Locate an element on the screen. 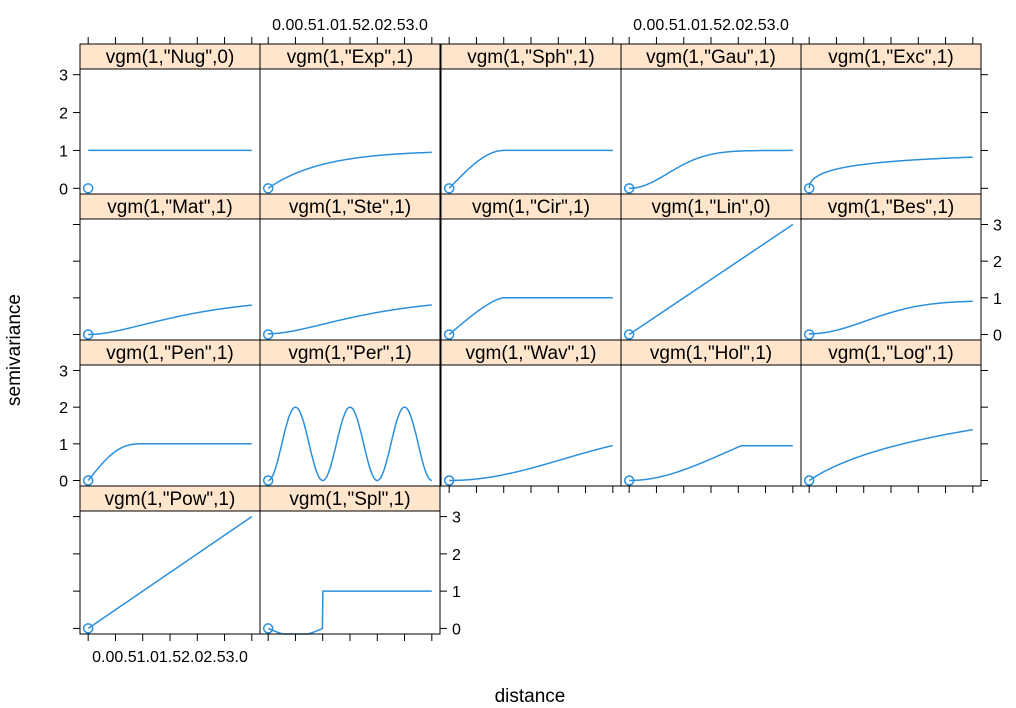  strip-title-spl: vgm(1,"Spl",1) is located at coordinates (349, 499).